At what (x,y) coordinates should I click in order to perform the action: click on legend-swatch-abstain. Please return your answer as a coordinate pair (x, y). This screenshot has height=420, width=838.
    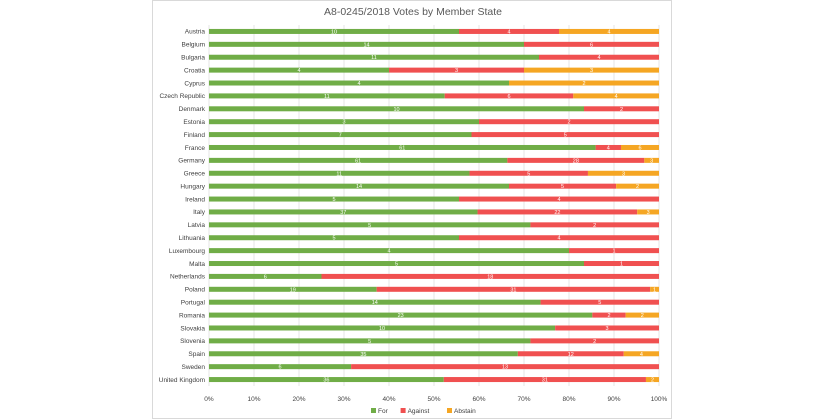
    Looking at the image, I should click on (449, 410).